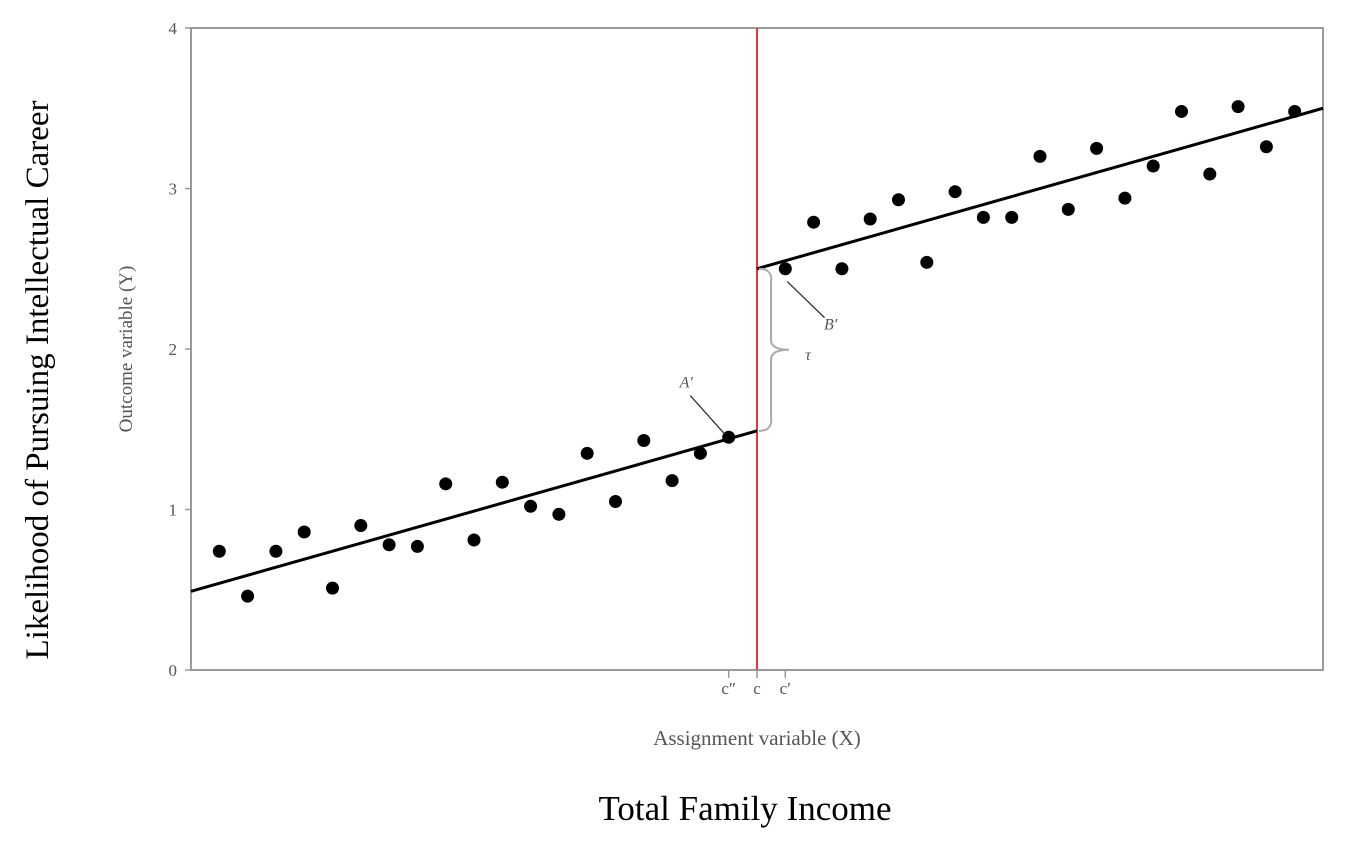  I want to click on annotation-b-prime: B′, so click(831, 325).